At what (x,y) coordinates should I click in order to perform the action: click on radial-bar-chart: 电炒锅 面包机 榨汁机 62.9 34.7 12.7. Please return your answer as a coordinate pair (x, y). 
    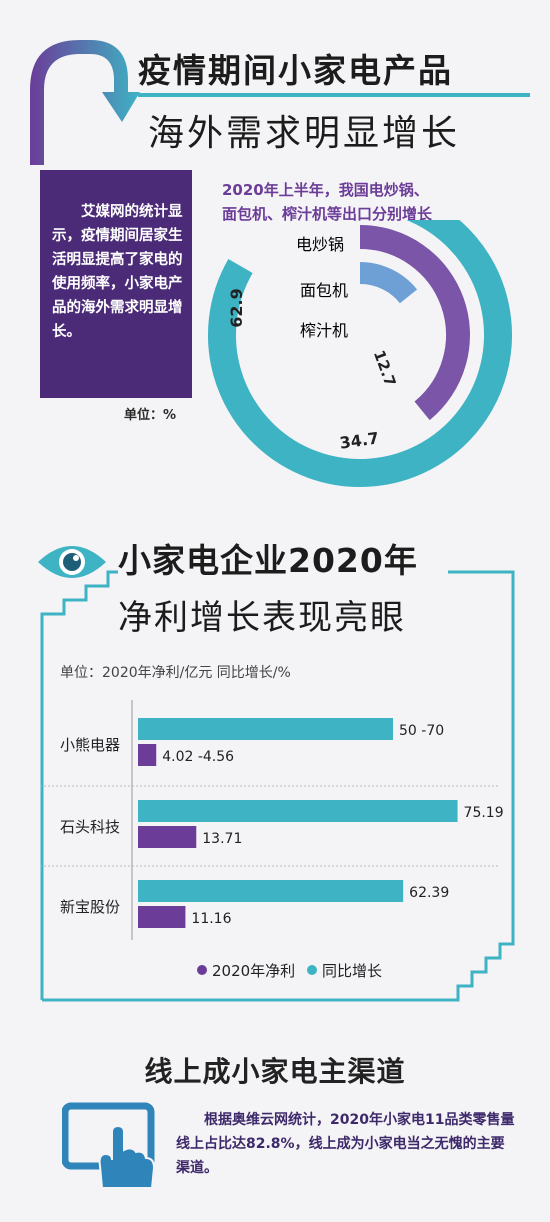
    Looking at the image, I should click on (360, 353).